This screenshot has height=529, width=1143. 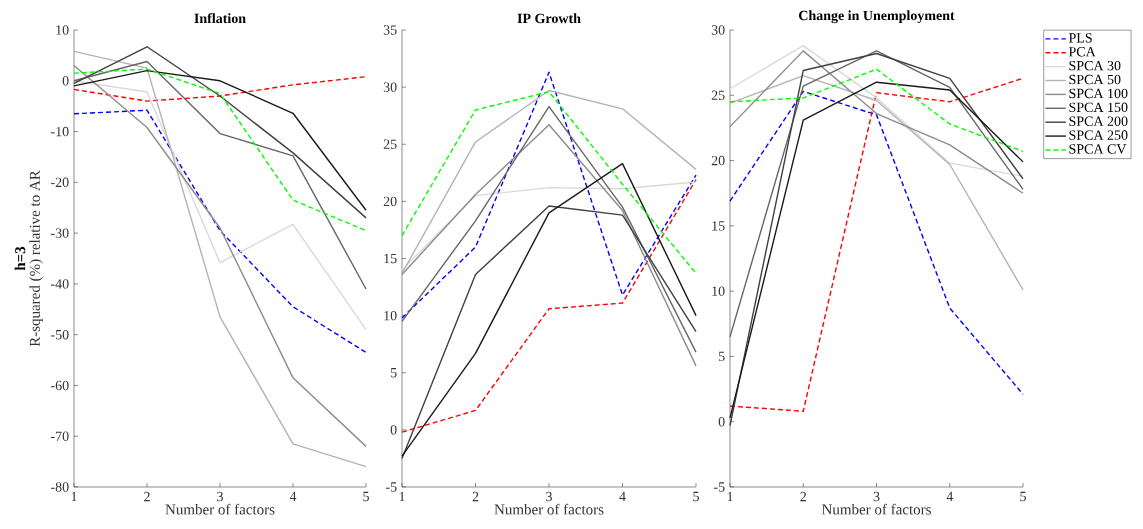 What do you see at coordinates (390, 30) in the screenshot?
I see `y-tick-label: 35` at bounding box center [390, 30].